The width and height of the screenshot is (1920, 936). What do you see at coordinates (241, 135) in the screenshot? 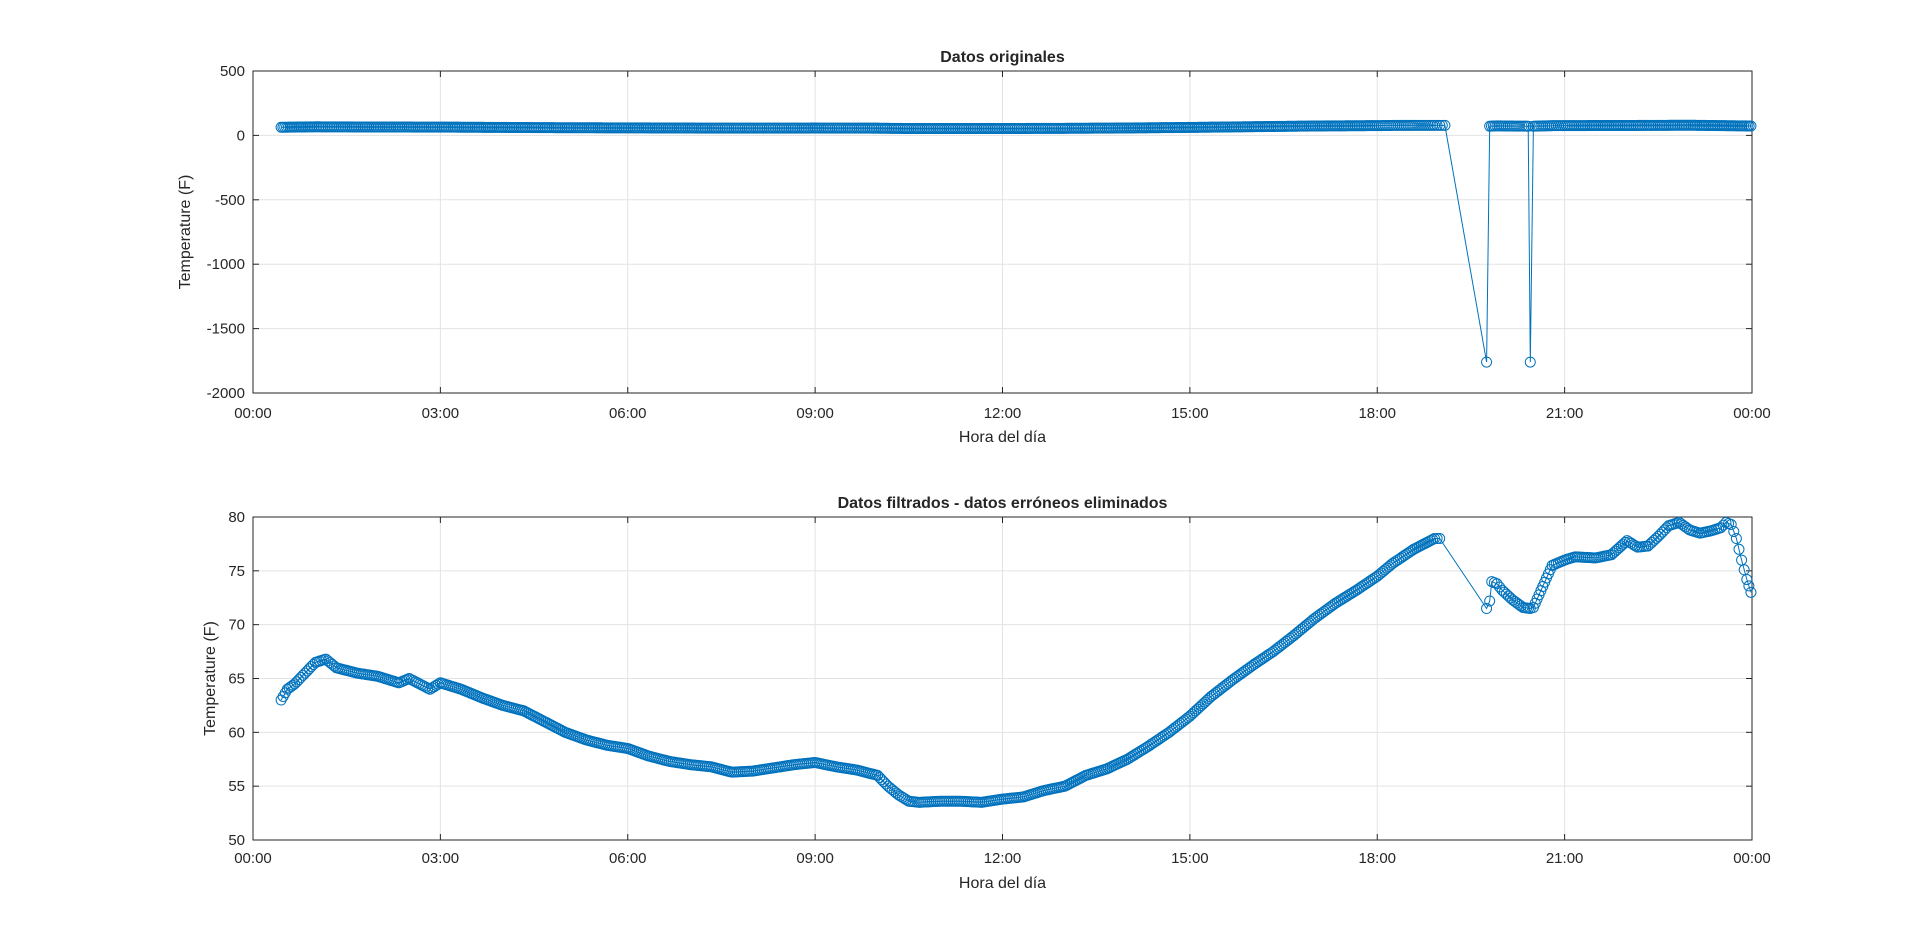
I see `y-tick-label: 0` at bounding box center [241, 135].